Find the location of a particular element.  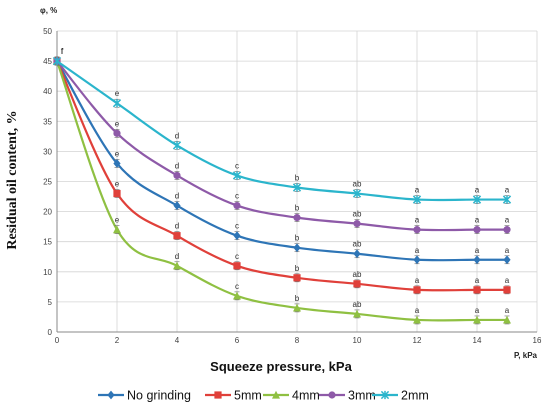

y-tick-label: 0 is located at coordinates (50, 332).